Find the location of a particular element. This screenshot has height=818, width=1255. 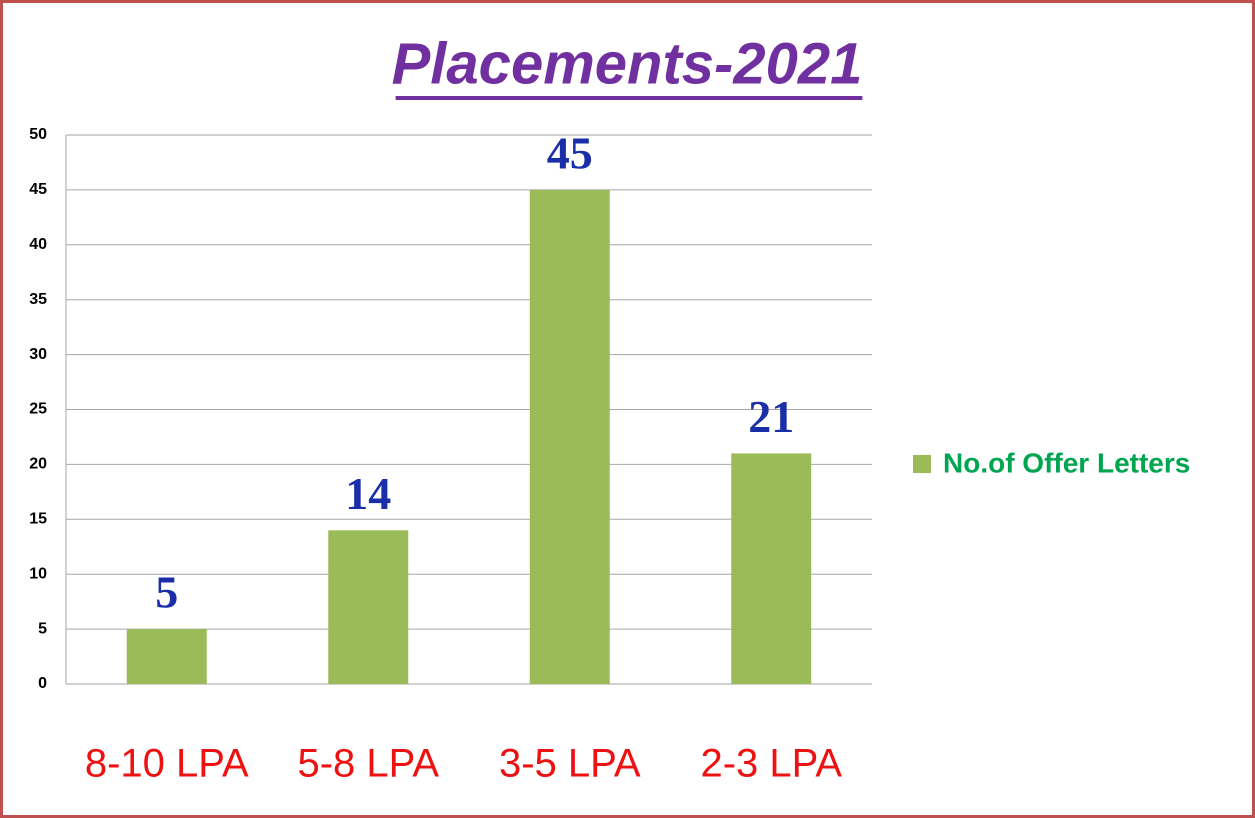

x-tick-label: 3-5 LPA is located at coordinates (570, 764).